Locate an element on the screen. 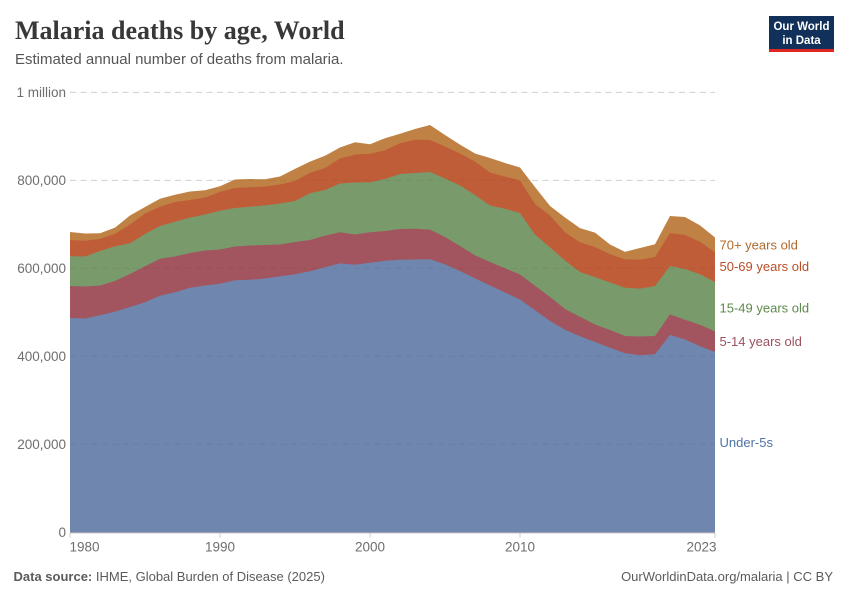 The image size is (850, 600). svg-text: 400,000 is located at coordinates (41, 356).